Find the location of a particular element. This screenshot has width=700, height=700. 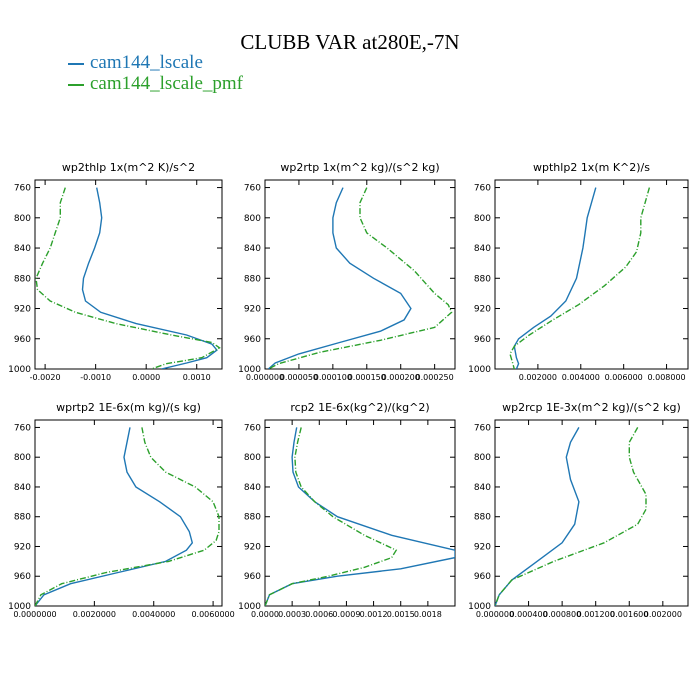

panel-title: wpthlp2 1x(m K^2)/s is located at coordinates (591, 167).